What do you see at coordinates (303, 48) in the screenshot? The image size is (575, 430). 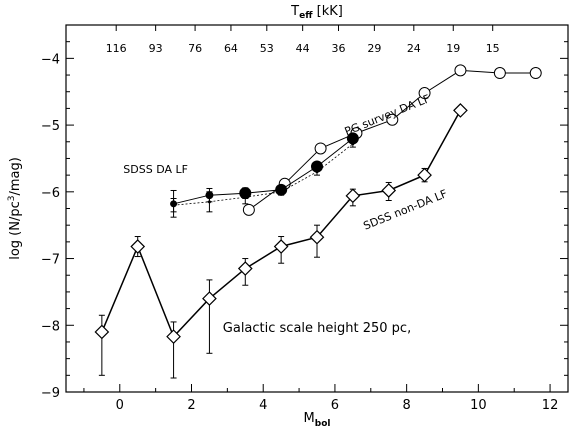 I see `top-tick-label: 44` at bounding box center [303, 48].